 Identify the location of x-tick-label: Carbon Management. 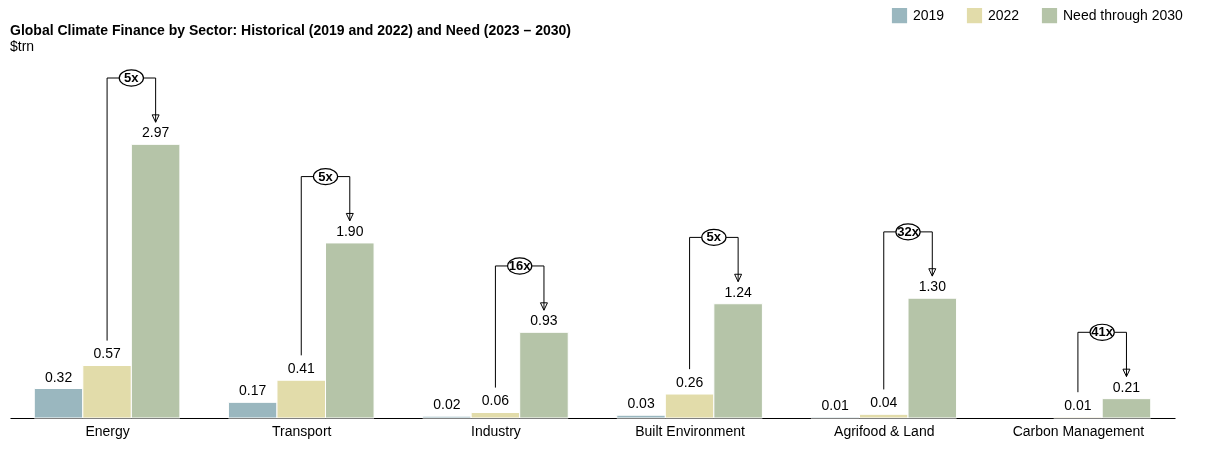
(1078, 430).